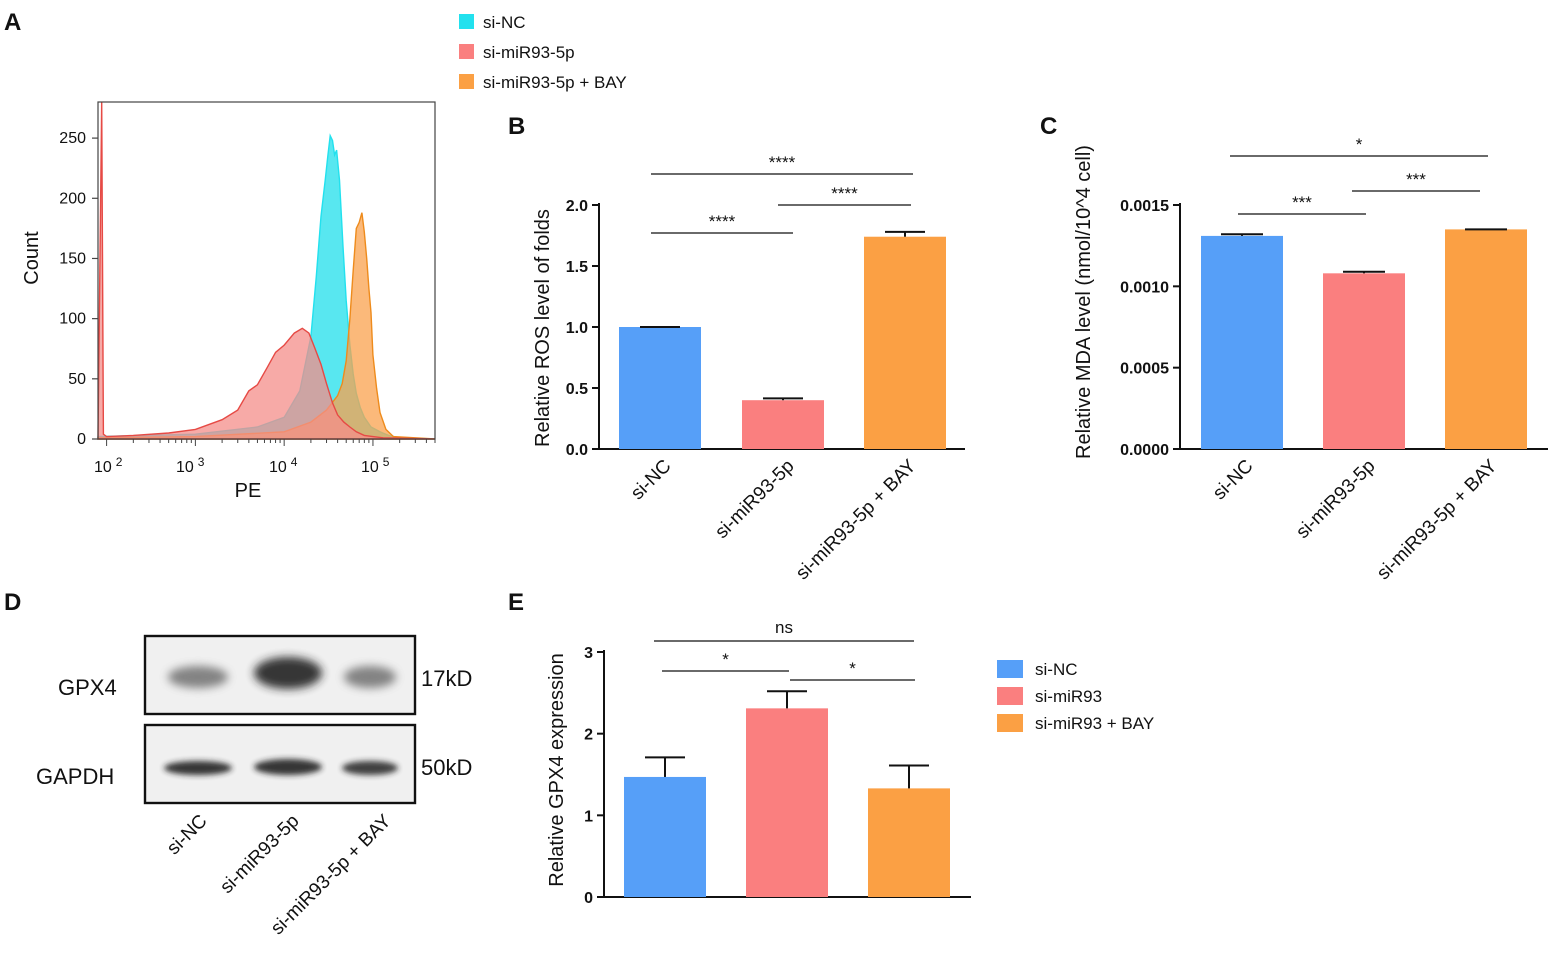  What do you see at coordinates (1084, 302) in the screenshot?
I see `y-axis-label: Relative MDA level (nmol/10^4 cell)` at bounding box center [1084, 302].